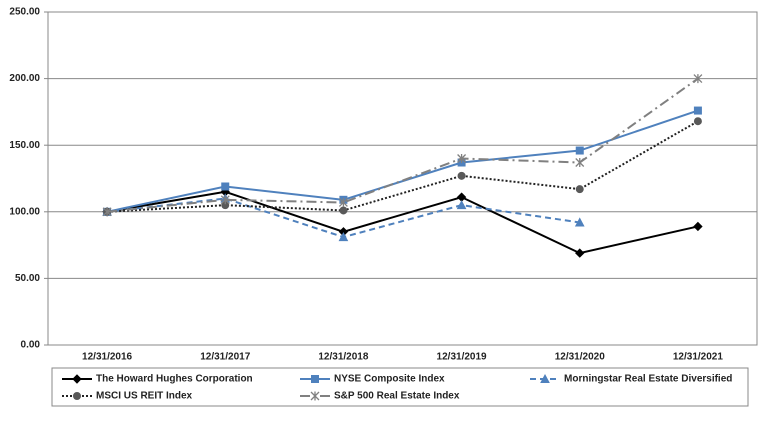 Image resolution: width=774 pixels, height=421 pixels. What do you see at coordinates (397, 396) in the screenshot?
I see `legend-label: S&P 500 Real Estate Index` at bounding box center [397, 396].